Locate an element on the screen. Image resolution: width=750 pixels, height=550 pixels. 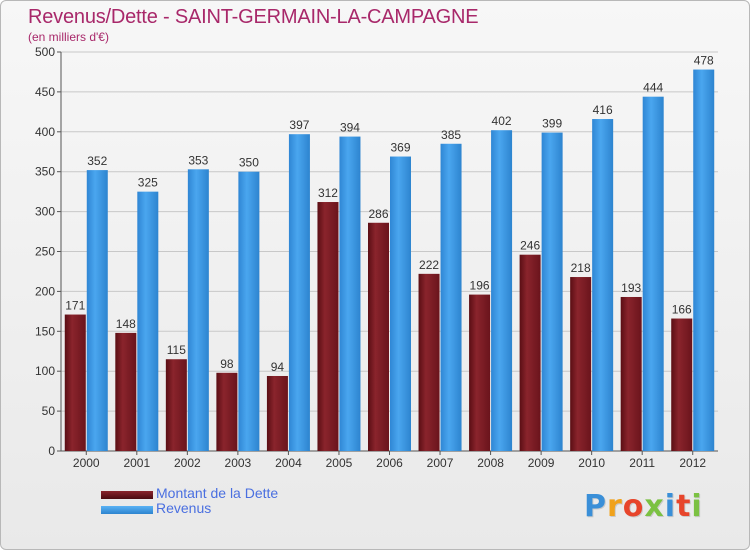
data-label-dette: 171 is located at coordinates (75, 306).